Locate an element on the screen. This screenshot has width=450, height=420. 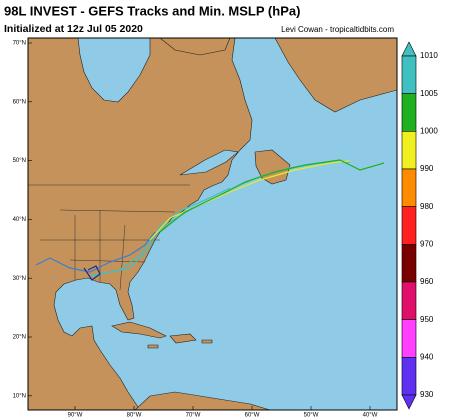
state-lines is located at coordinates (109, 237).